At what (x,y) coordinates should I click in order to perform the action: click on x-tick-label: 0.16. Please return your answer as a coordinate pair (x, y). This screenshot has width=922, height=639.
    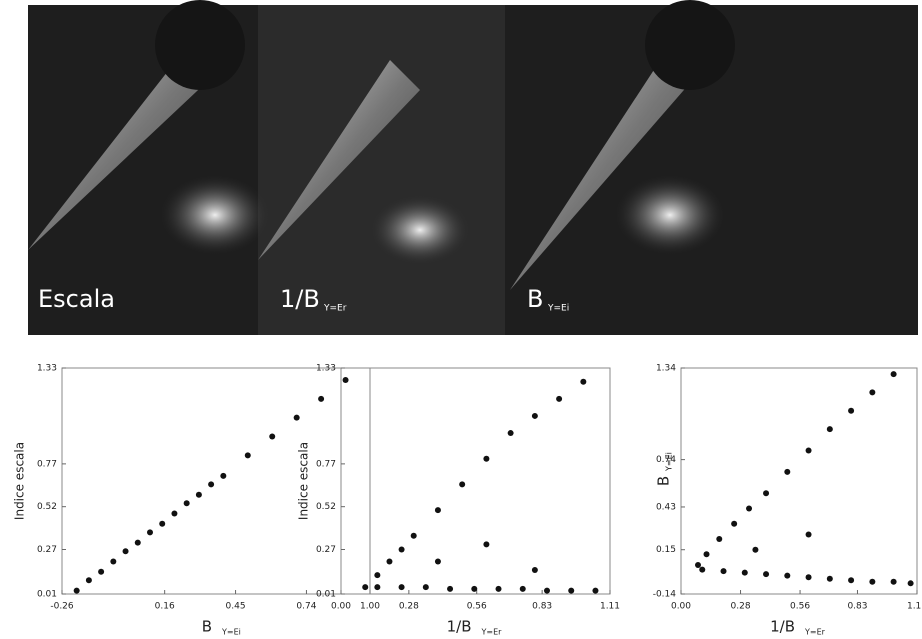
    Looking at the image, I should click on (165, 607).